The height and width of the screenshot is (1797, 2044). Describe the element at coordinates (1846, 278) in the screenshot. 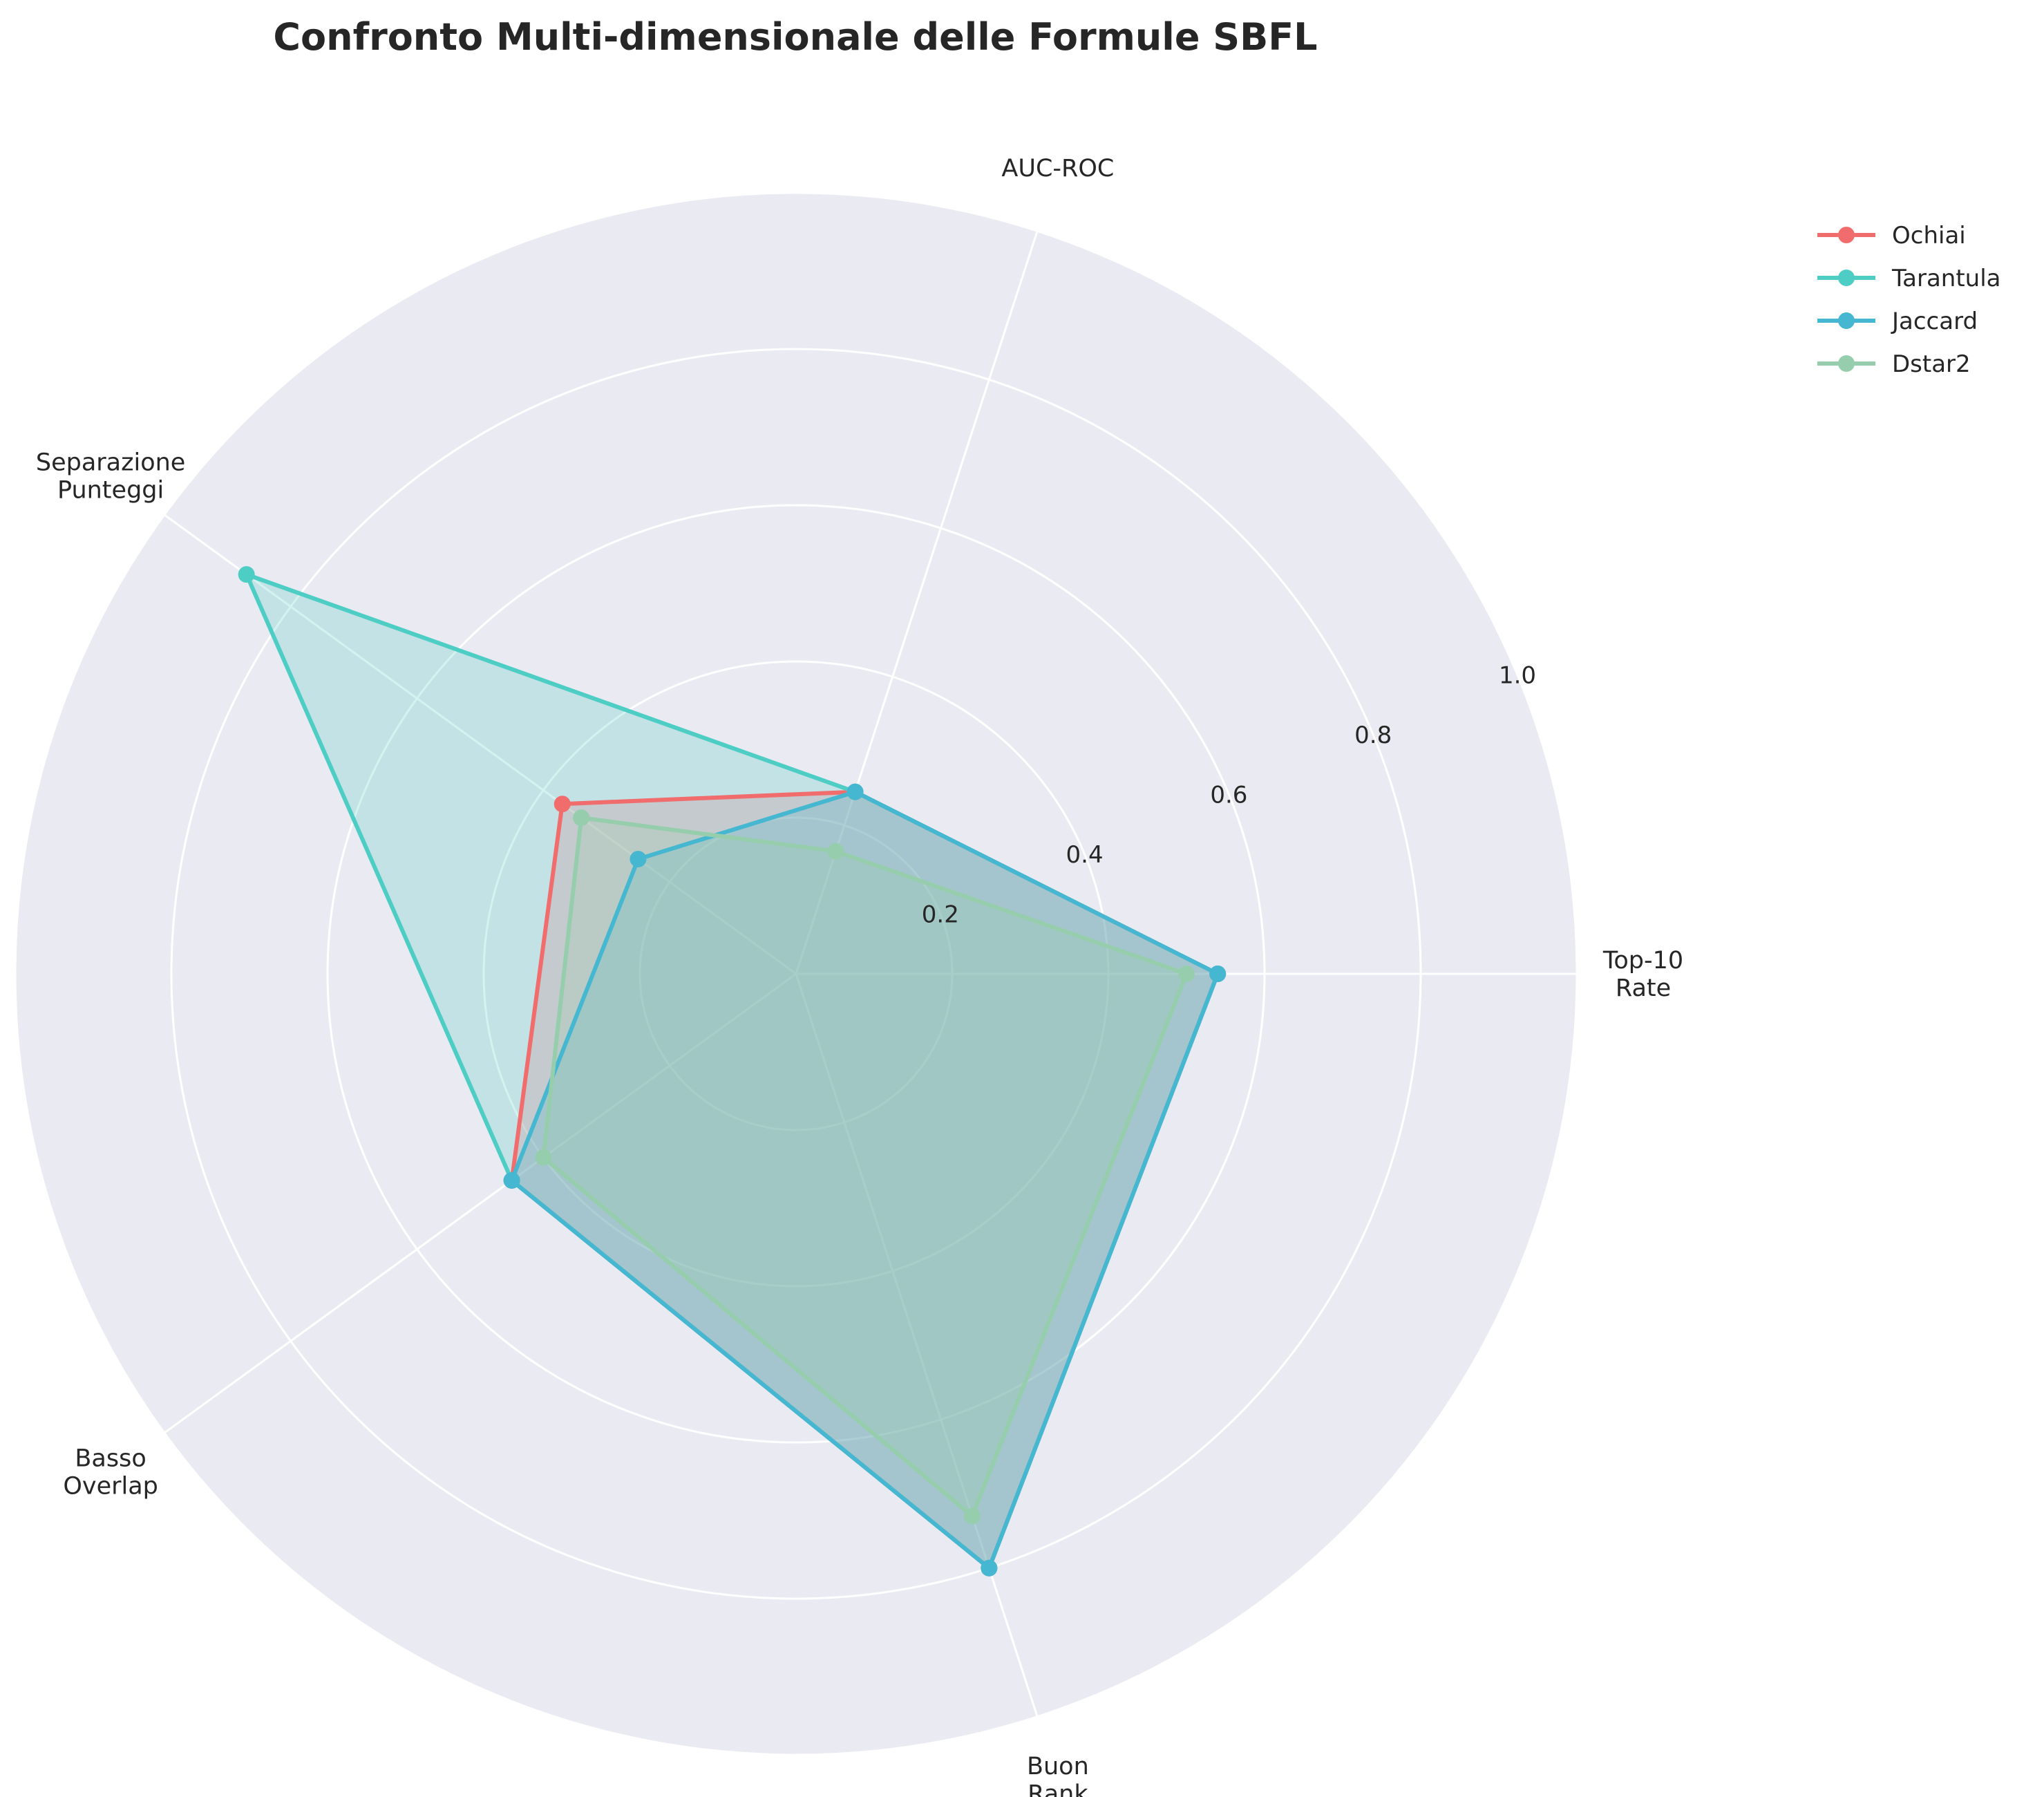

I see `legend-swatch-marker-tarantula` at that location.